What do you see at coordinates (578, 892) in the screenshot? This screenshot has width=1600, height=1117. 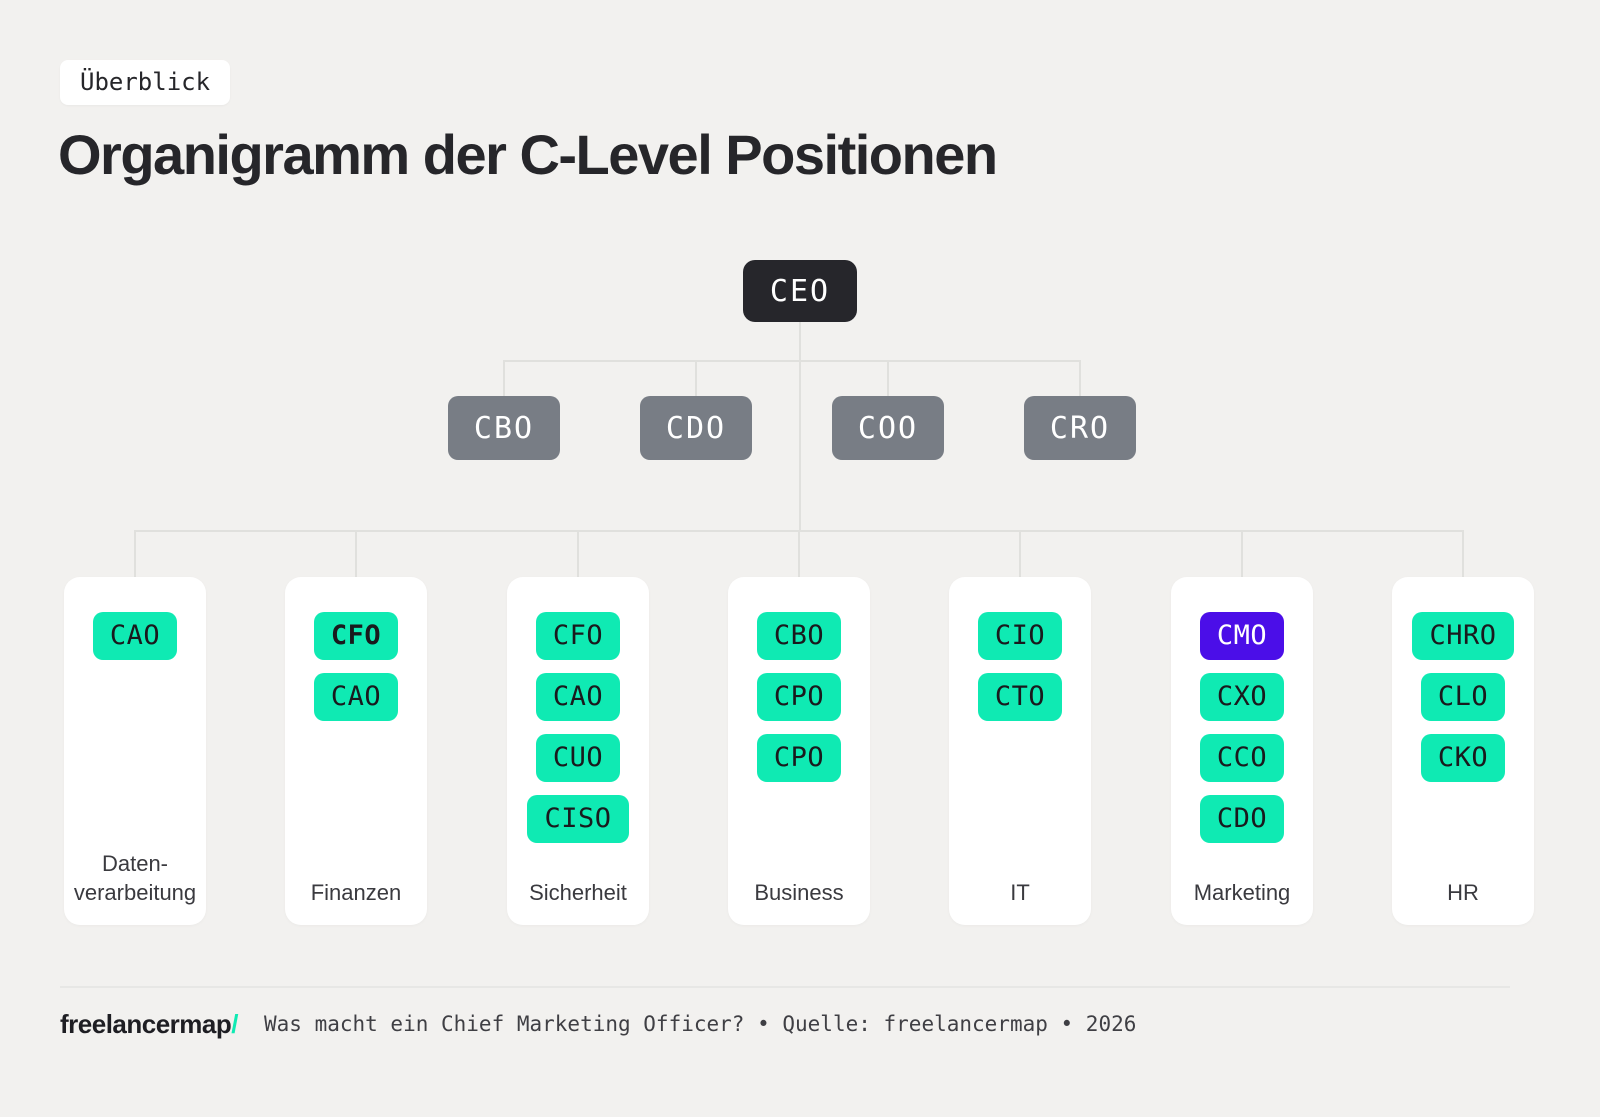 I see `department-label: Sicherheit` at bounding box center [578, 892].